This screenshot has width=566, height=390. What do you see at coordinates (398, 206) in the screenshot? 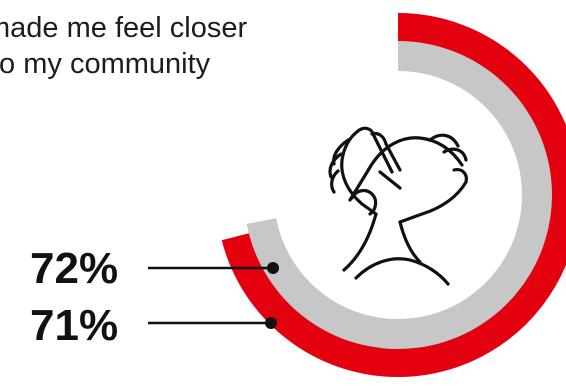
I see `handshake-icon` at bounding box center [398, 206].